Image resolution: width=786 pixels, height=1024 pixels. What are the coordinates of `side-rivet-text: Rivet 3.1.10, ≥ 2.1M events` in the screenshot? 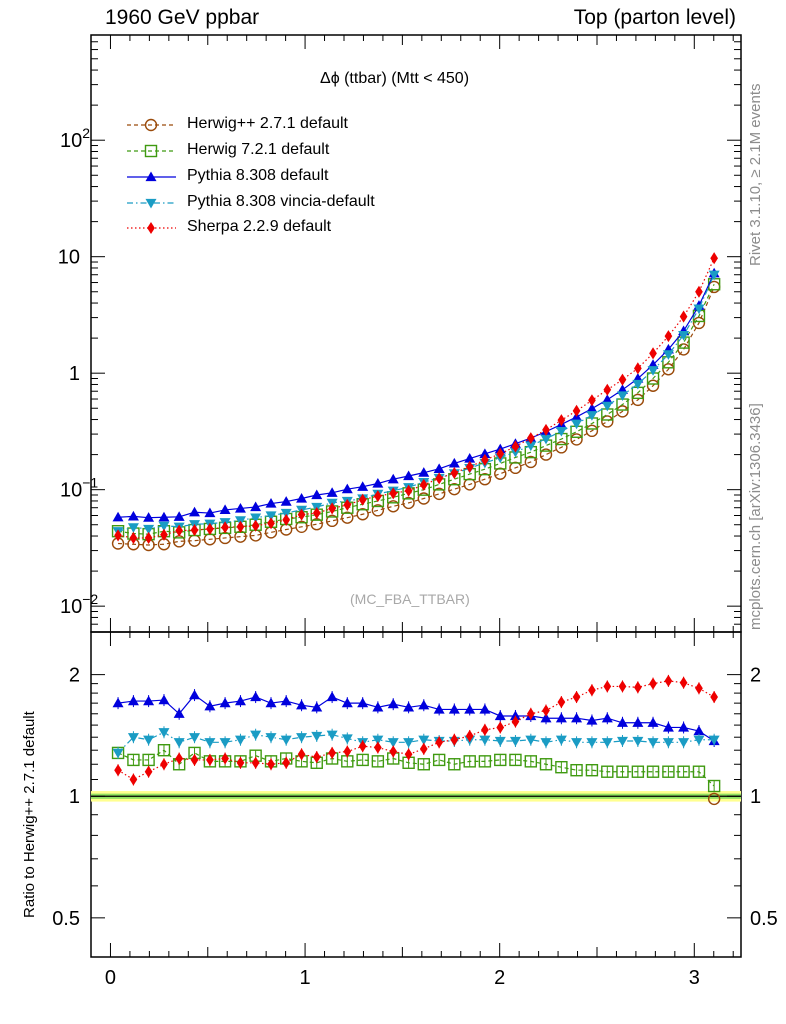 It's located at (755, 175).